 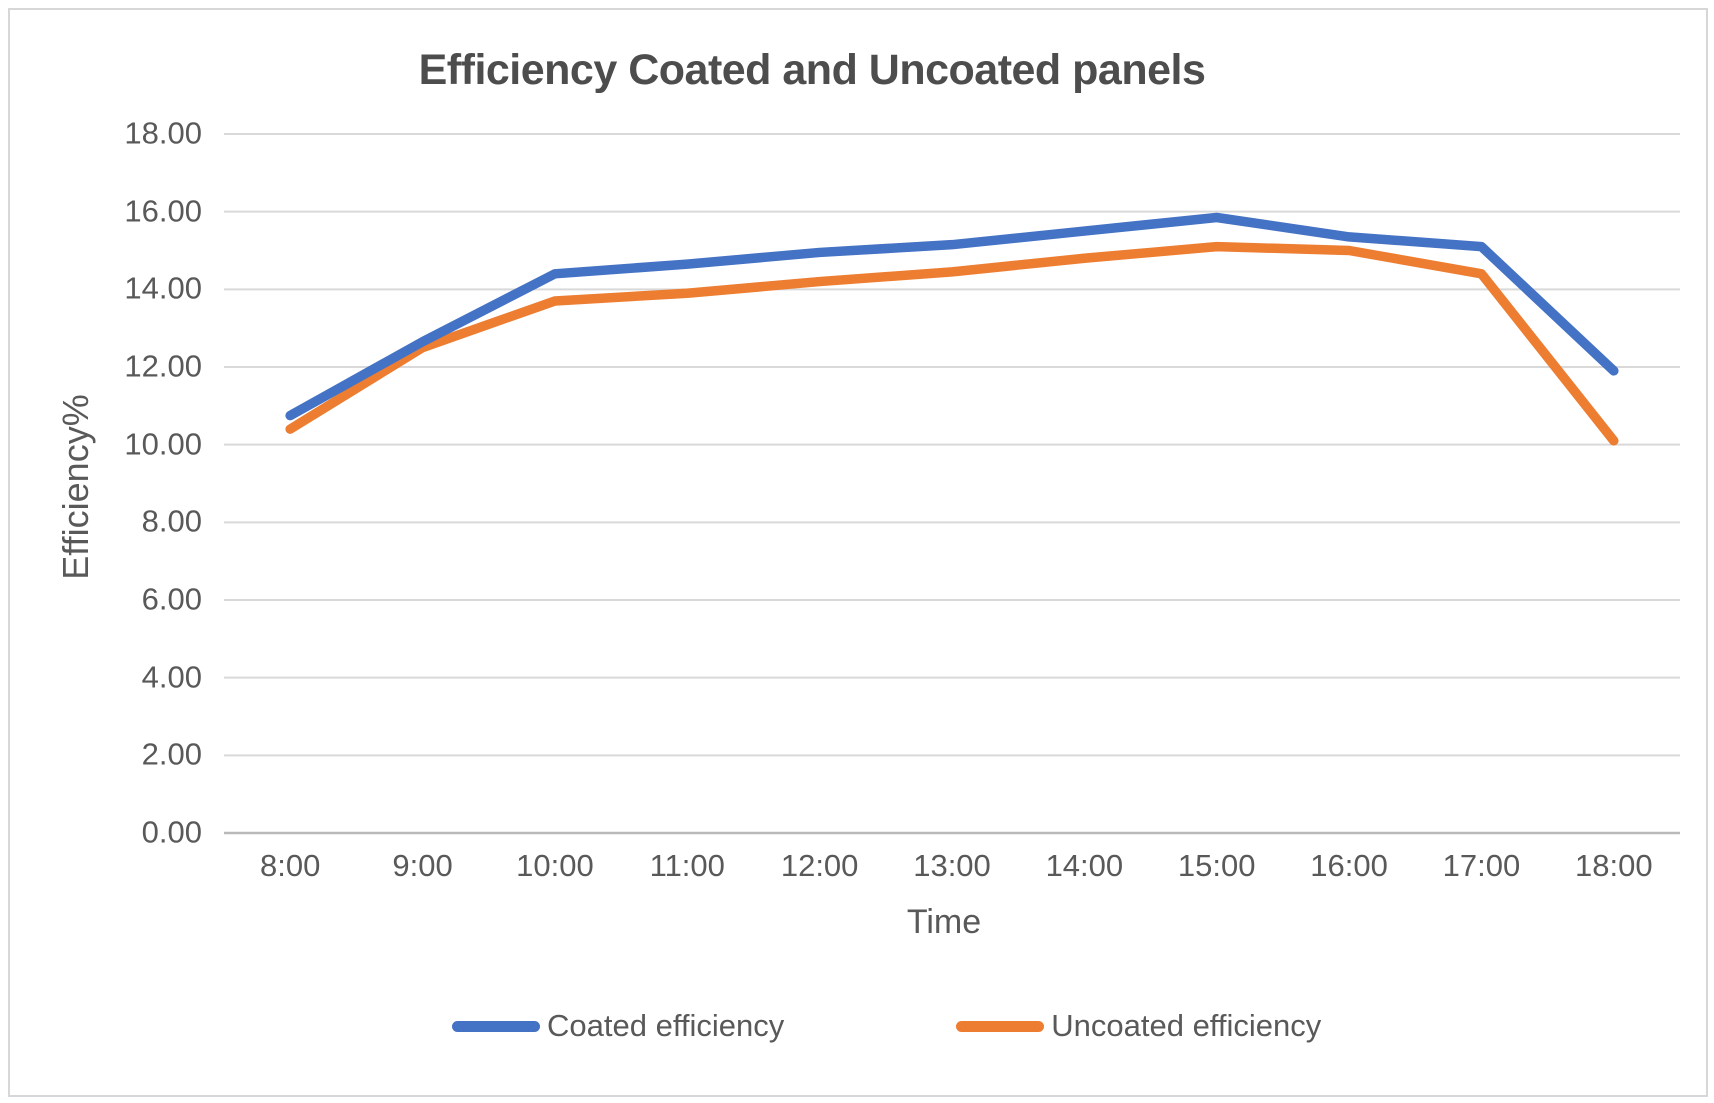 What do you see at coordinates (163, 210) in the screenshot?
I see `y-tick-label: 16.00` at bounding box center [163, 210].